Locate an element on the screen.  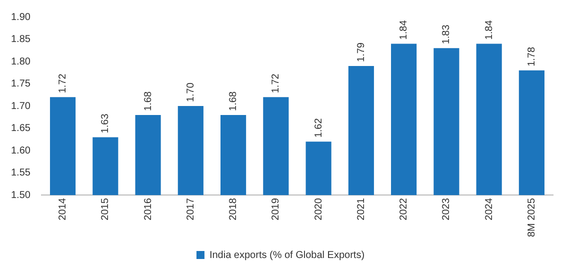
y-tick-label: 1.75 is located at coordinates (20, 84).